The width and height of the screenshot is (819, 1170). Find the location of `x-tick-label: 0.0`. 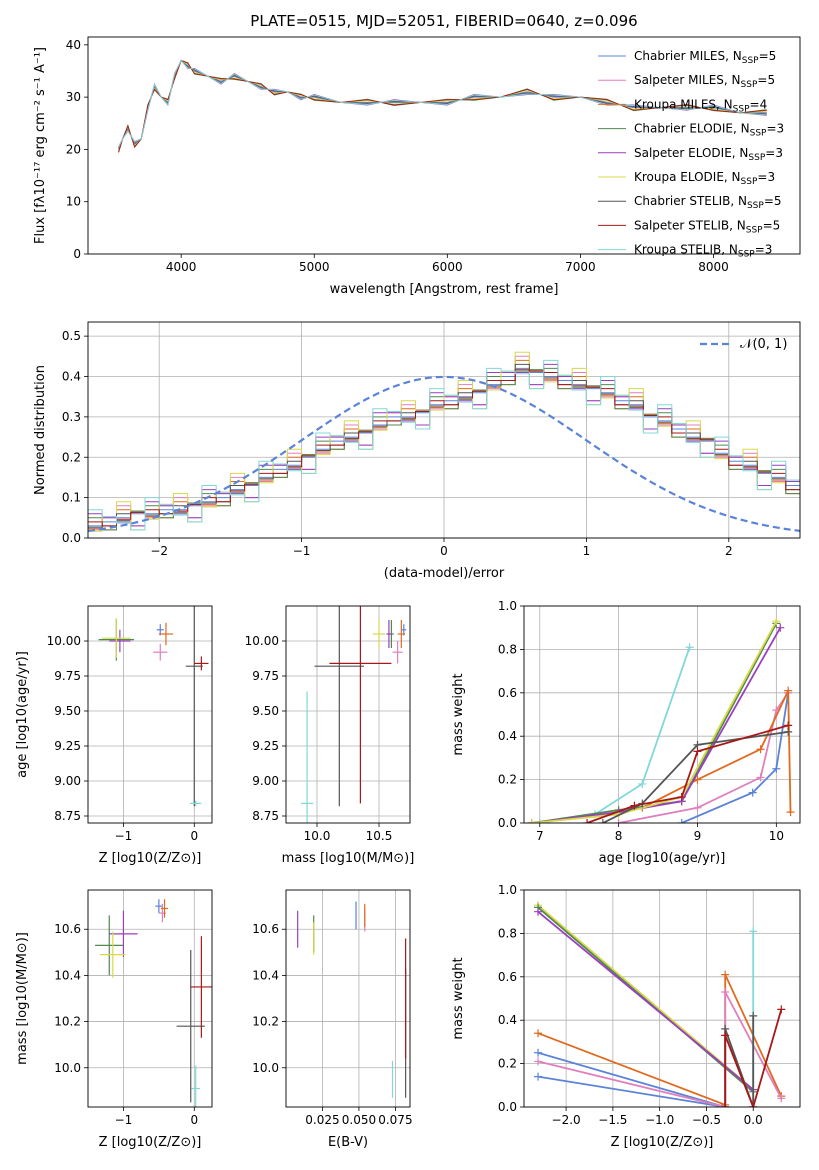

x-tick-label: 0.0 is located at coordinates (753, 1120).